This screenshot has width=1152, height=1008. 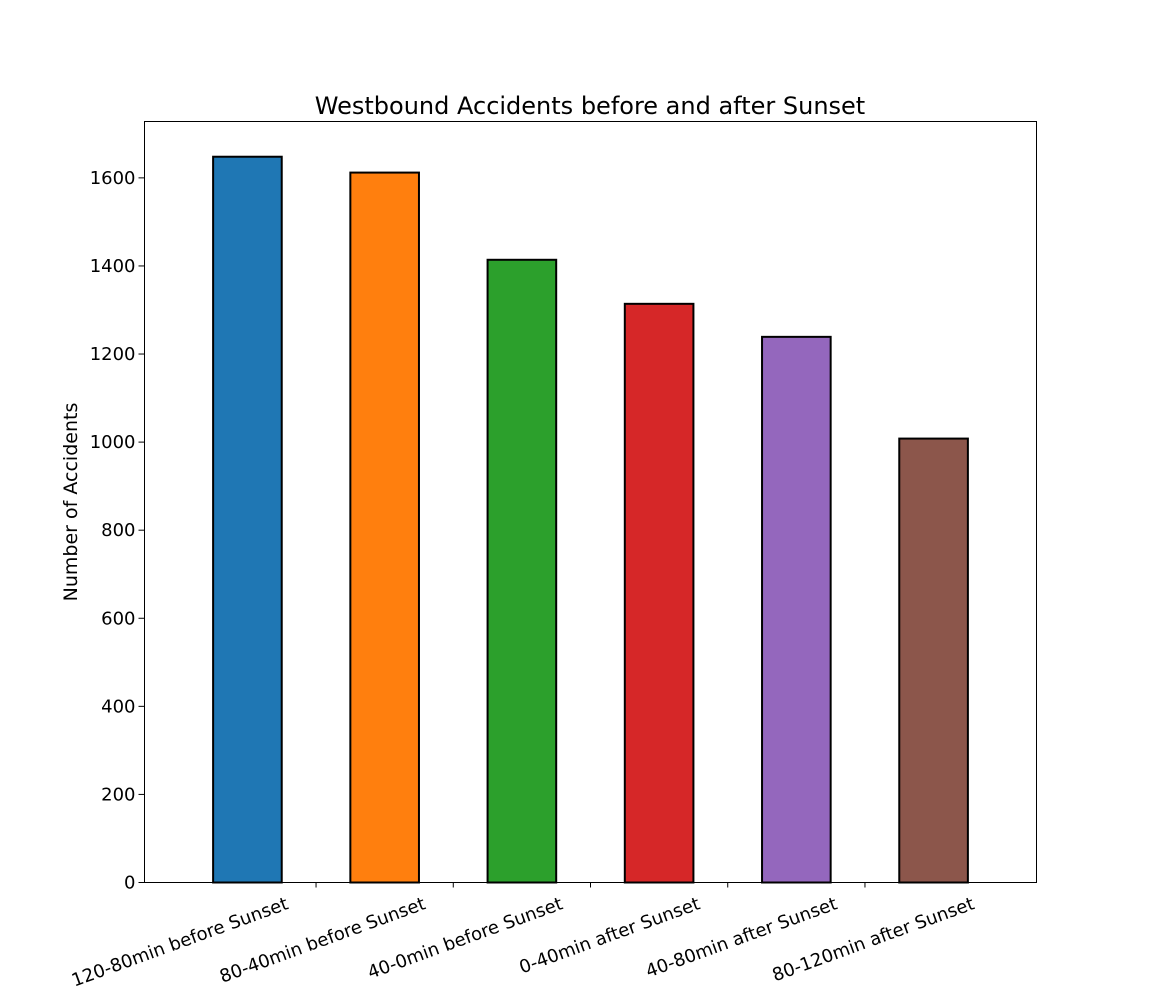 What do you see at coordinates (113, 266) in the screenshot?
I see `y-tick-label-7: 1400` at bounding box center [113, 266].